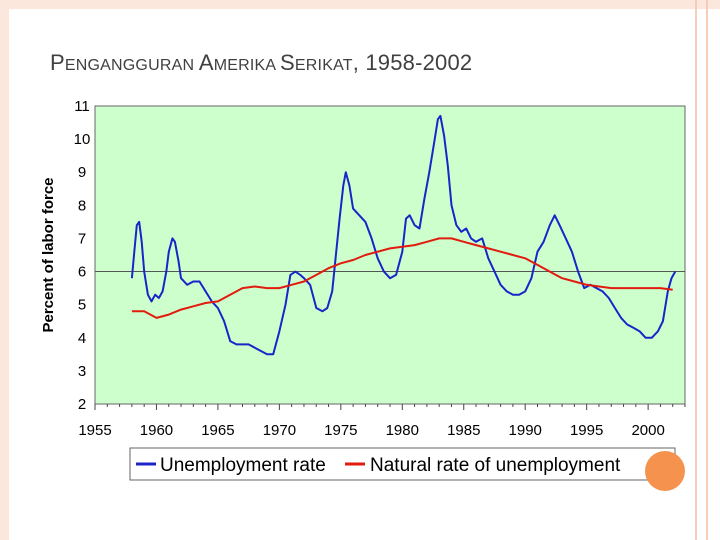 The width and height of the screenshot is (720, 540). I want to click on slide-border-right, so click(696, 270).